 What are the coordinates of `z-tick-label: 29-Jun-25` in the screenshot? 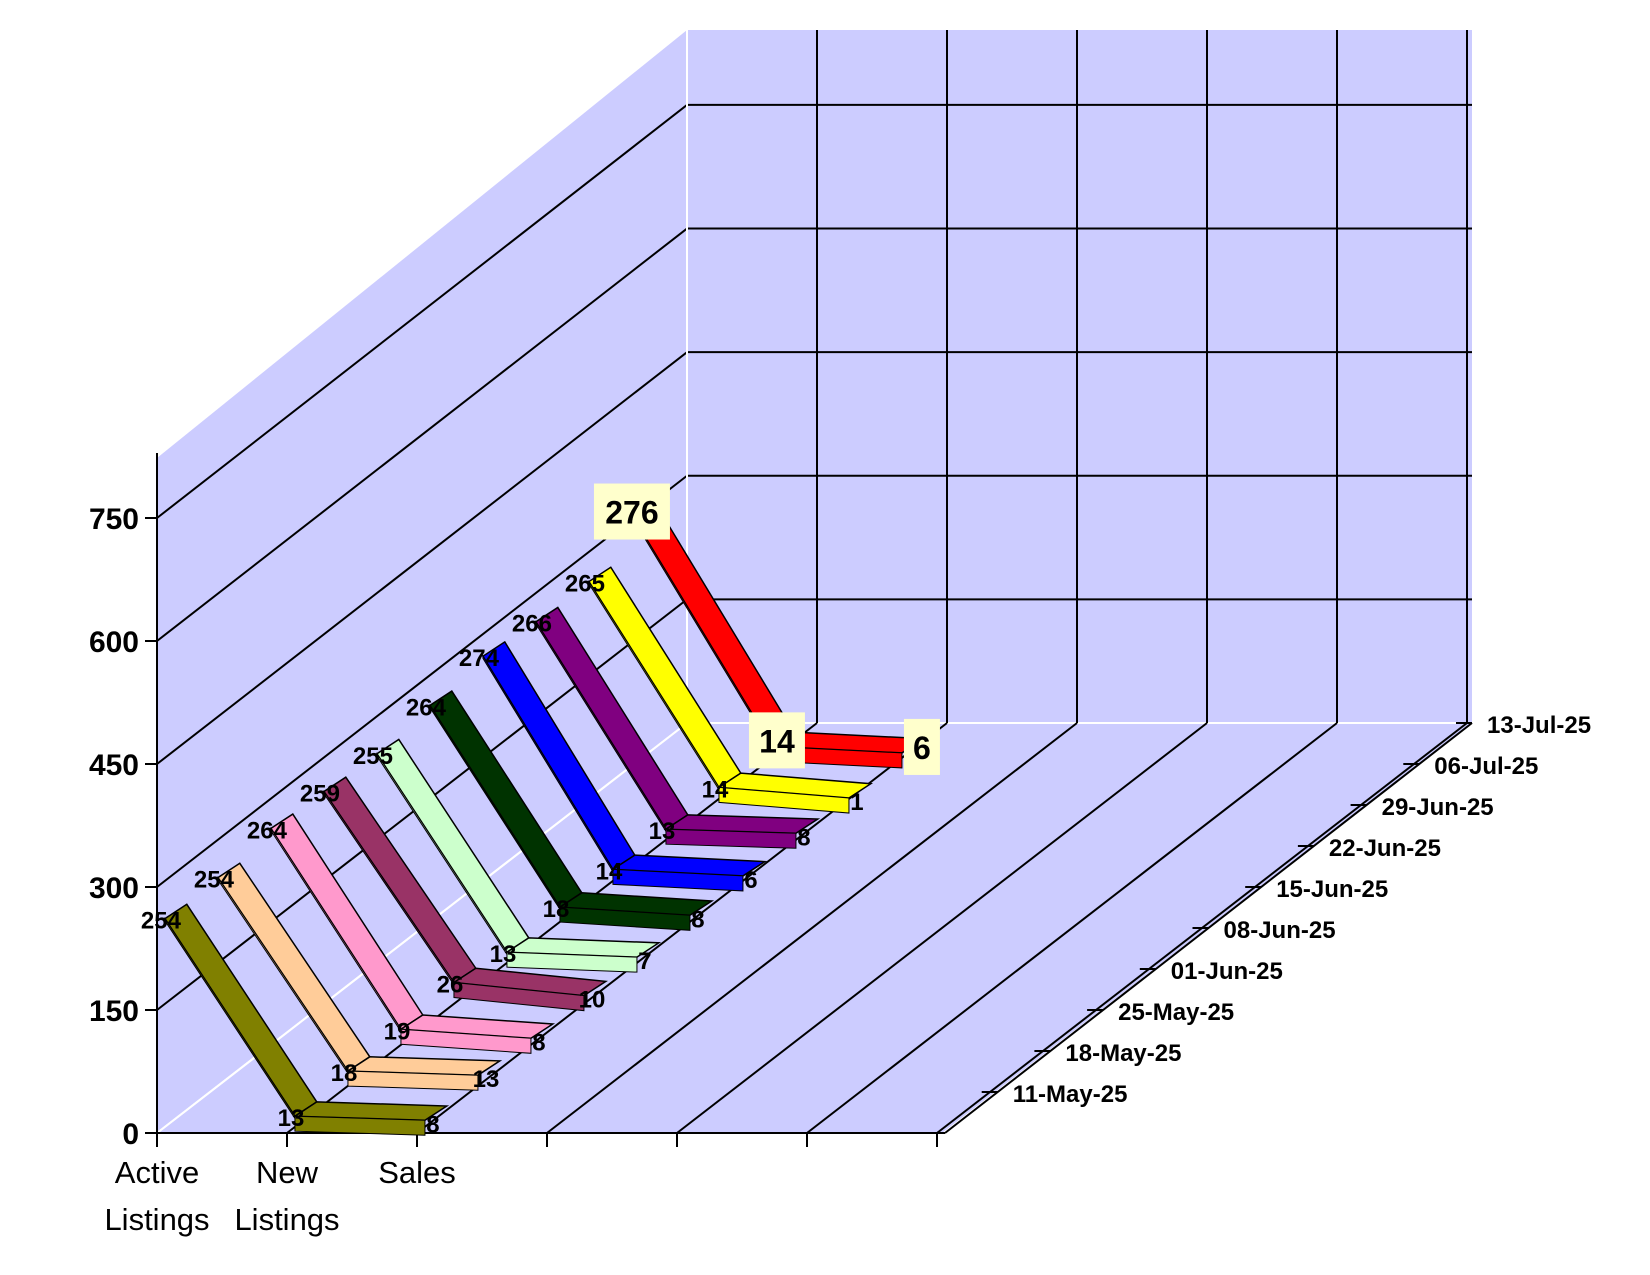 It's located at (1438, 807).